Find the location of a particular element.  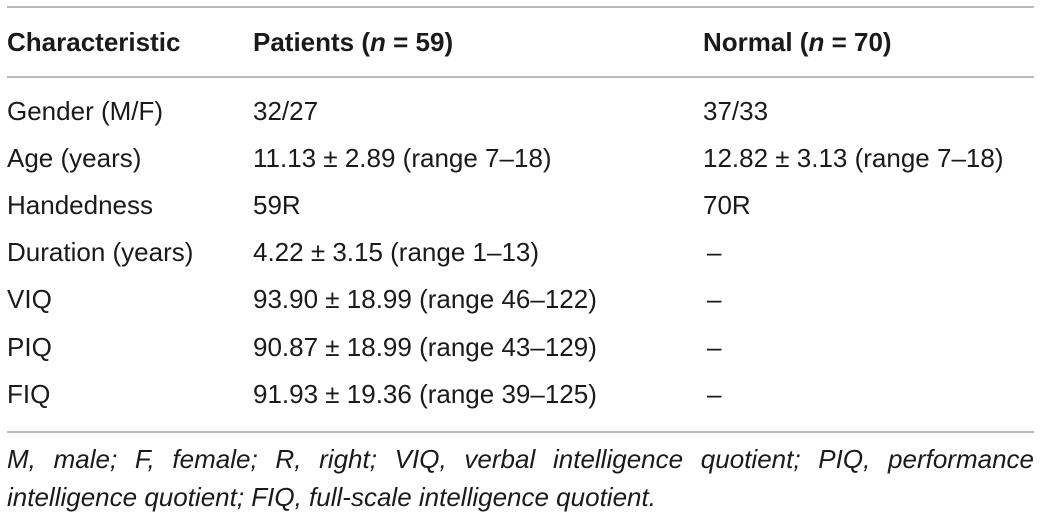

row-label: VIQ is located at coordinates (29, 299).